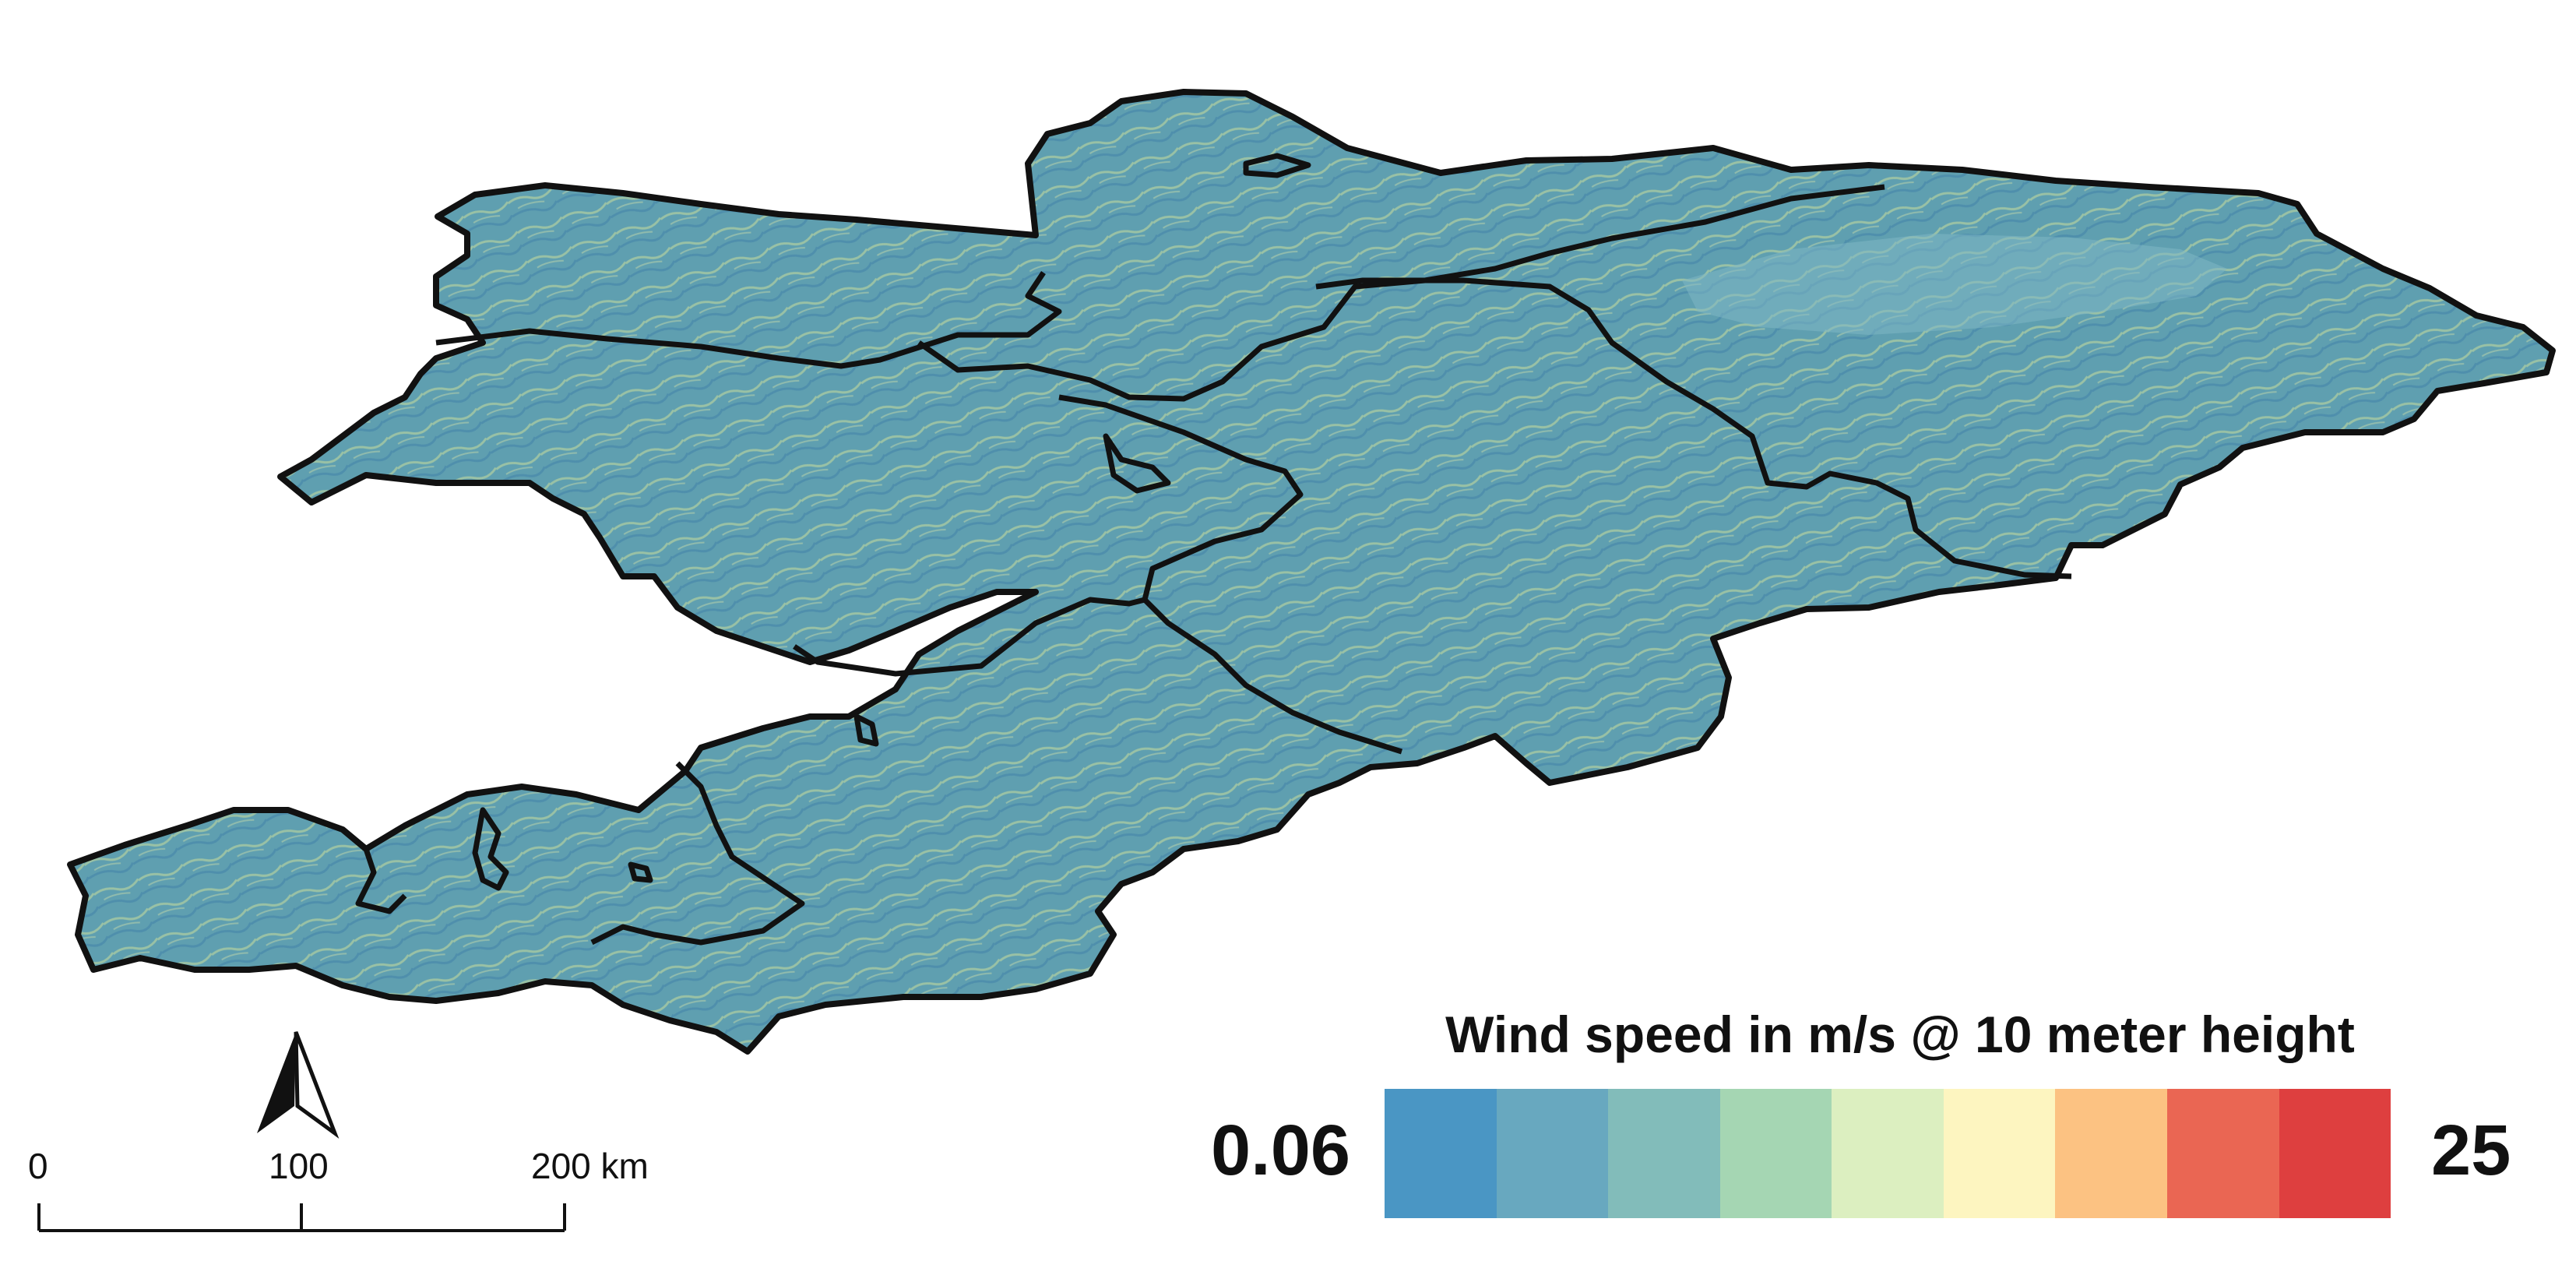 The width and height of the screenshot is (2576, 1268). Describe the element at coordinates (1281, 1150) in the screenshot. I see `legend-min-label: 0.06` at that location.